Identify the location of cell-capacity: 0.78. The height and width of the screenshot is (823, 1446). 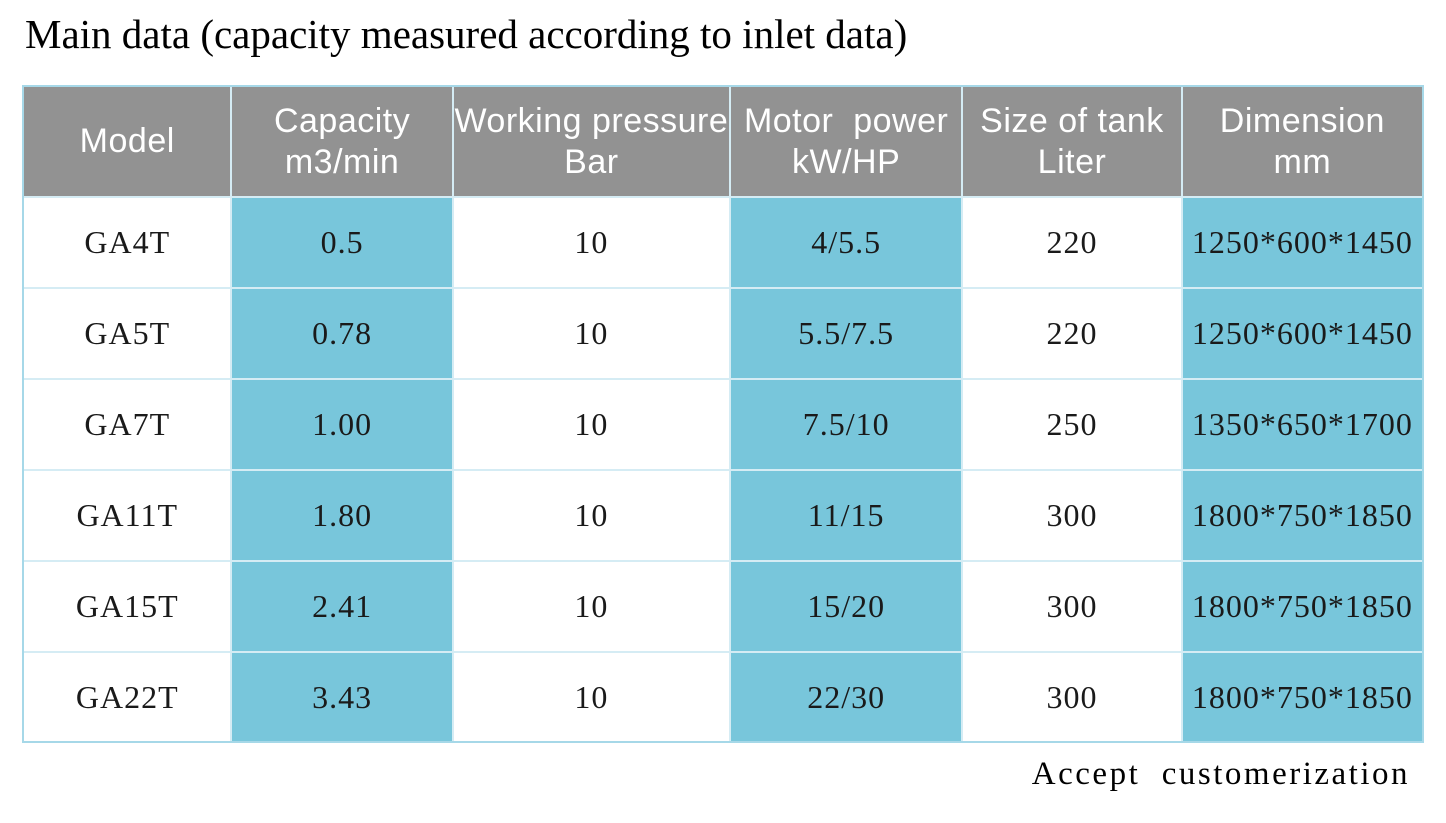
(342, 334).